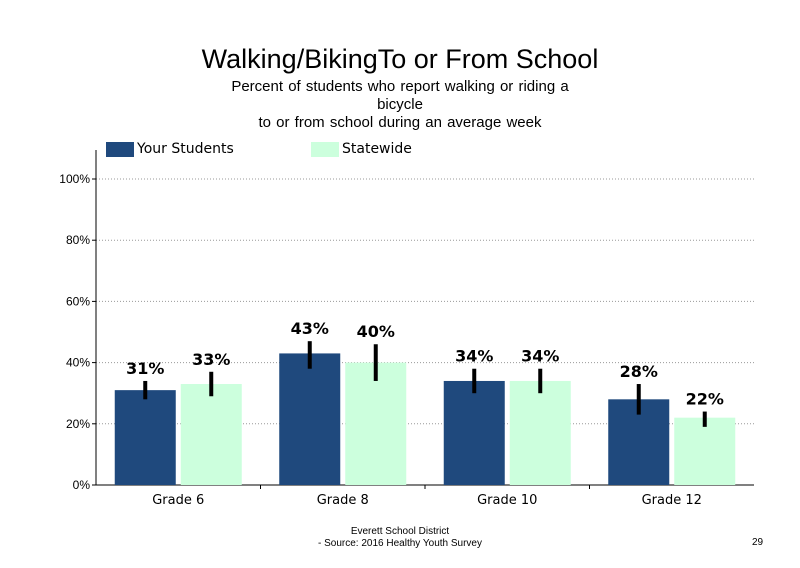  What do you see at coordinates (78, 301) in the screenshot?
I see `y-tick-label: 60%` at bounding box center [78, 301].